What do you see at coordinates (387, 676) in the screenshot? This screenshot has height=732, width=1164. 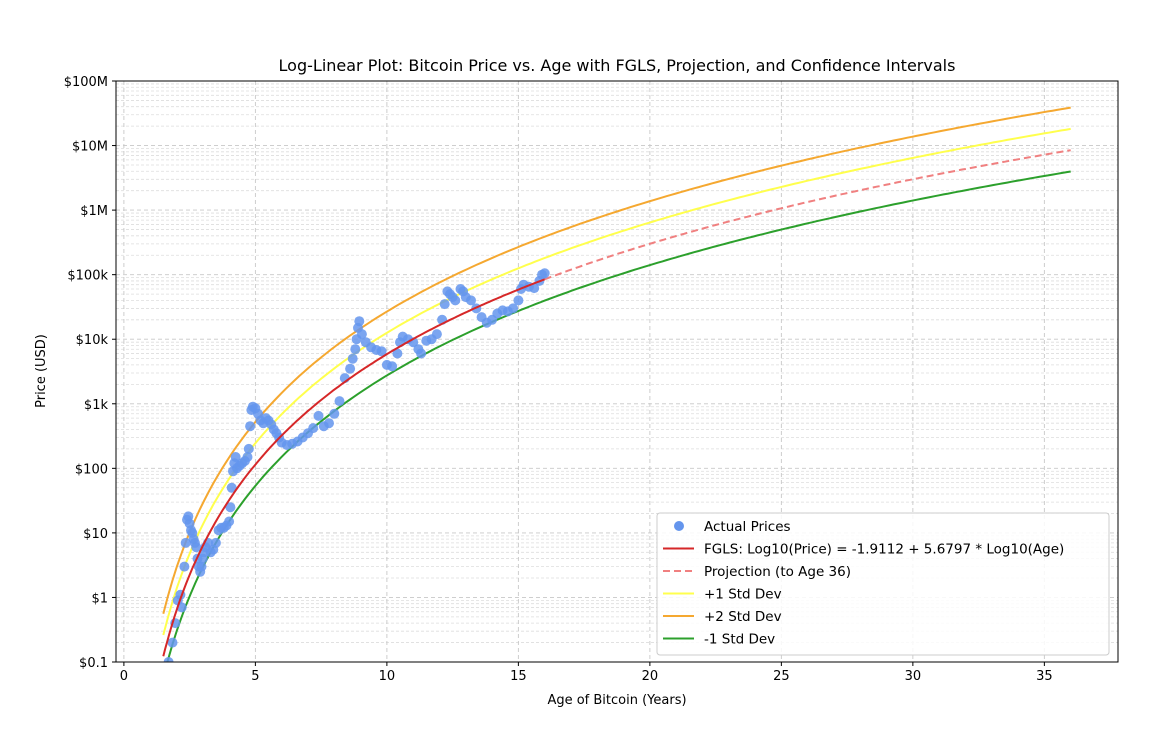 I see `x-tick-label: 10` at bounding box center [387, 676].